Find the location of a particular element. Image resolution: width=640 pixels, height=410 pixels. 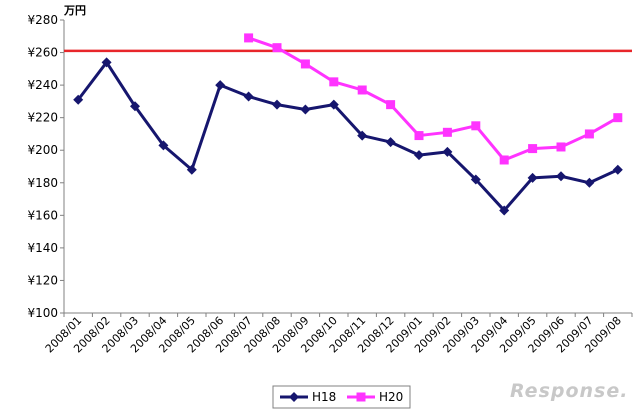

legend-label: H20 is located at coordinates (391, 397).